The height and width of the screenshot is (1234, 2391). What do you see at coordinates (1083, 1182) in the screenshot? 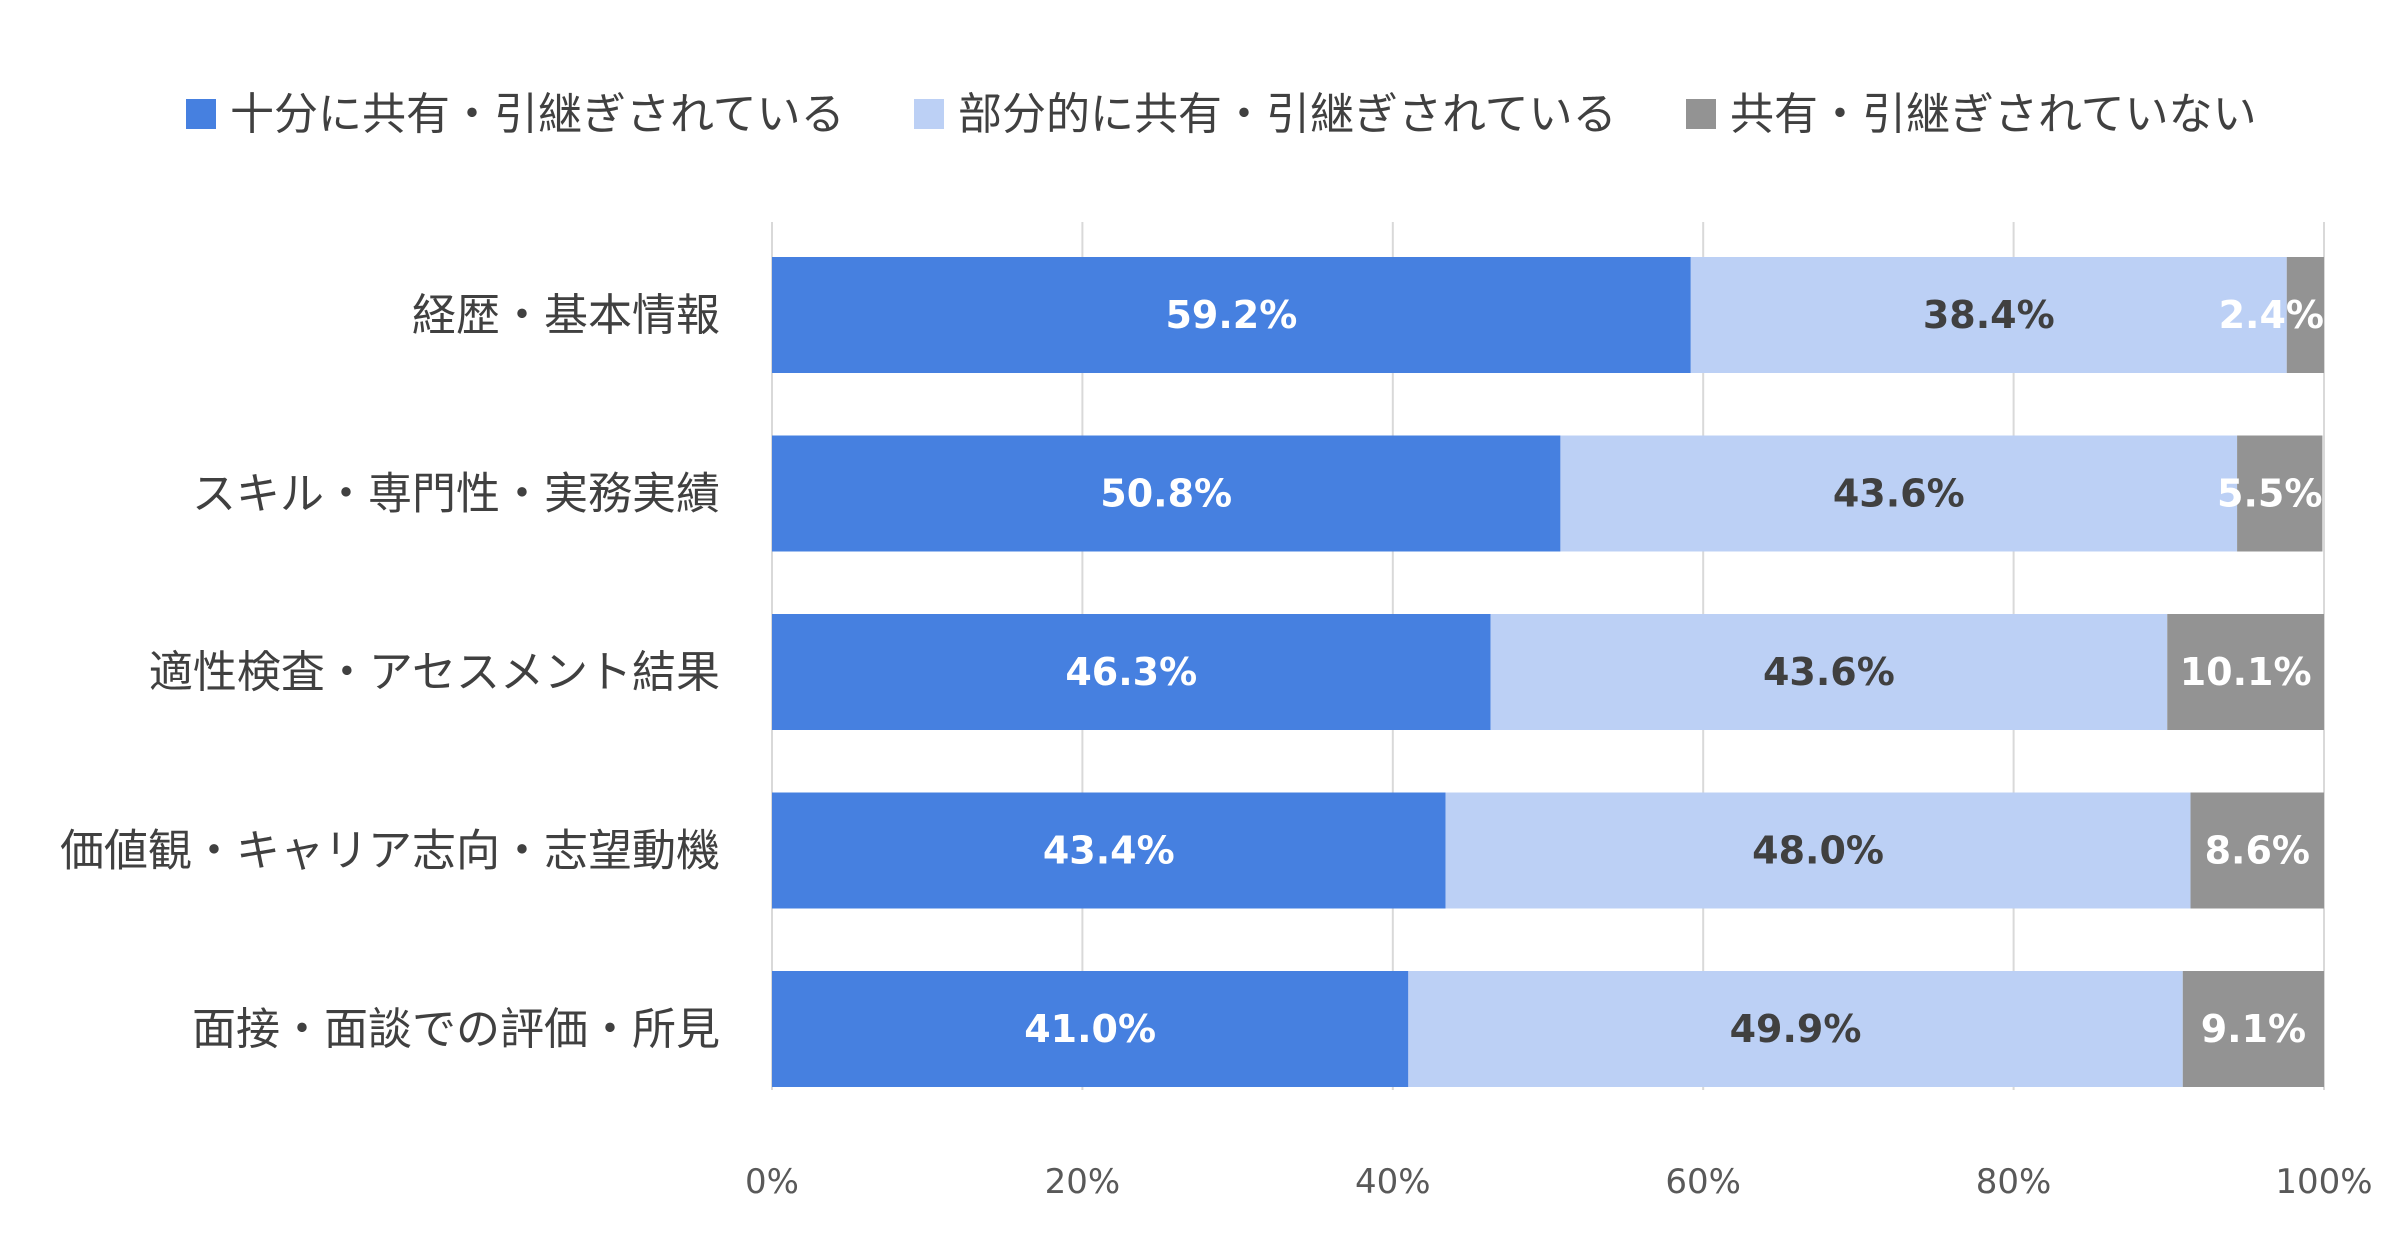
I see `x-tick-label: 20%` at bounding box center [1083, 1182].